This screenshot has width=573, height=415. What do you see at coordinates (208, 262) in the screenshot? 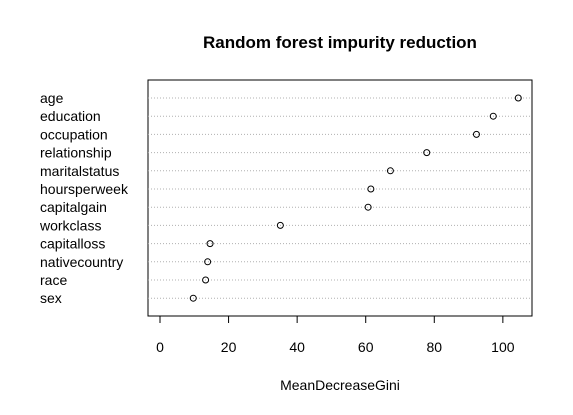
I see `point-nativecountry` at bounding box center [208, 262].